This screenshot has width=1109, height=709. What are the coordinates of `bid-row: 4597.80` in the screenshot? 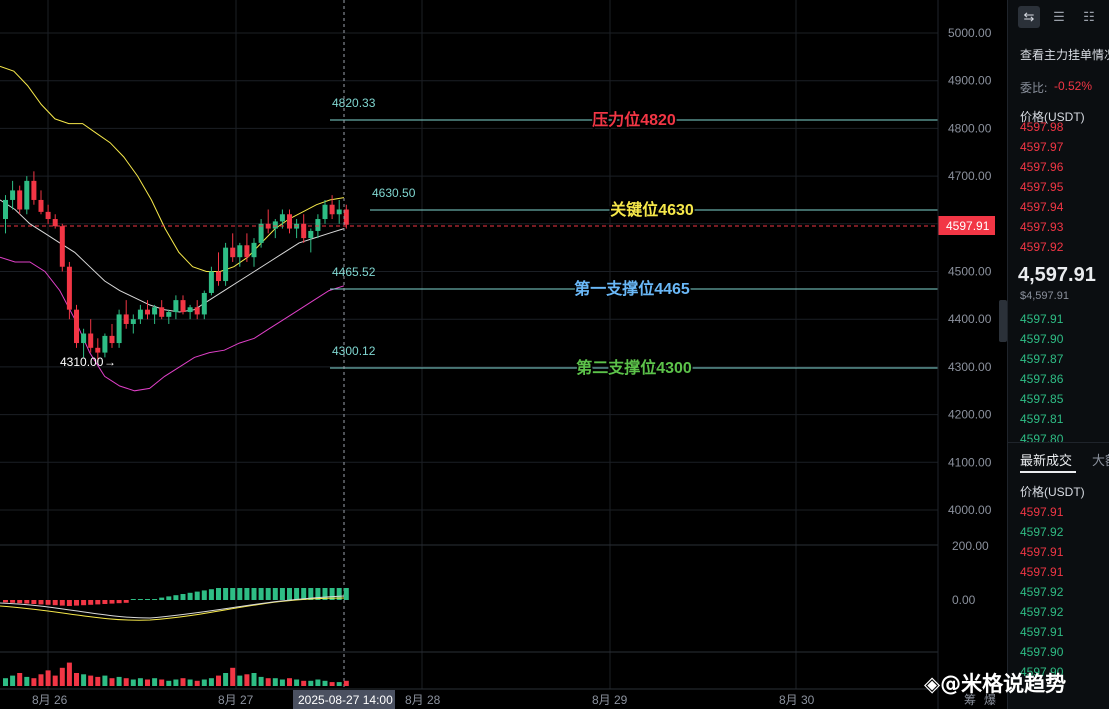 It's located at (1042, 439).